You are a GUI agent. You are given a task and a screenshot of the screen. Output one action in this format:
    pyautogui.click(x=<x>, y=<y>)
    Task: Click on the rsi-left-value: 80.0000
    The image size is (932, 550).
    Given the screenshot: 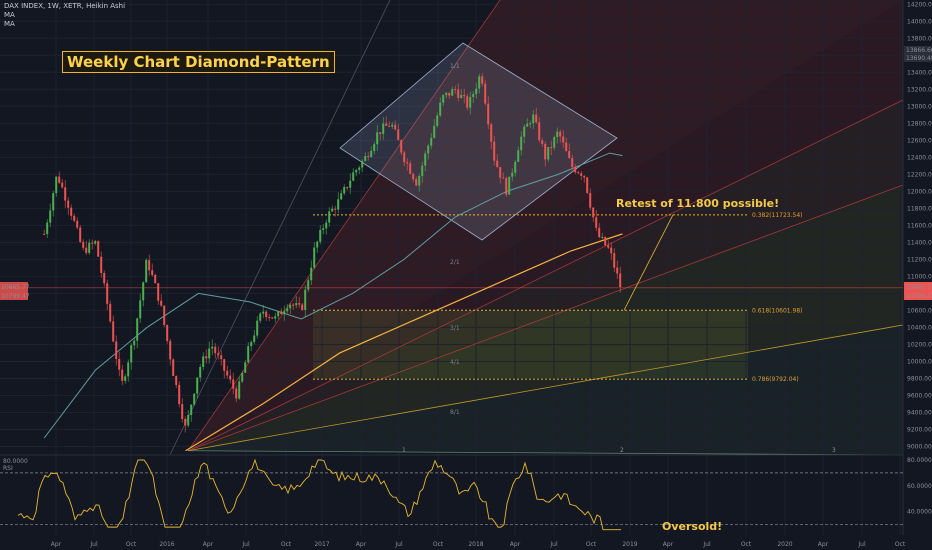 What is the action you would take?
    pyautogui.click(x=15, y=461)
    